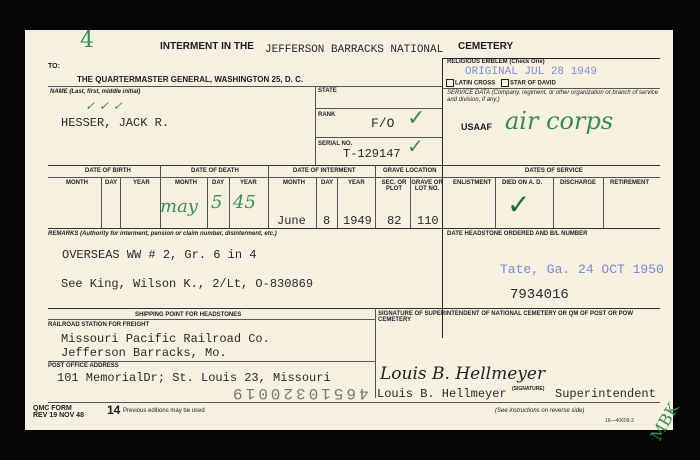  I want to click on col-header: ENLISTMENT, so click(472, 183).